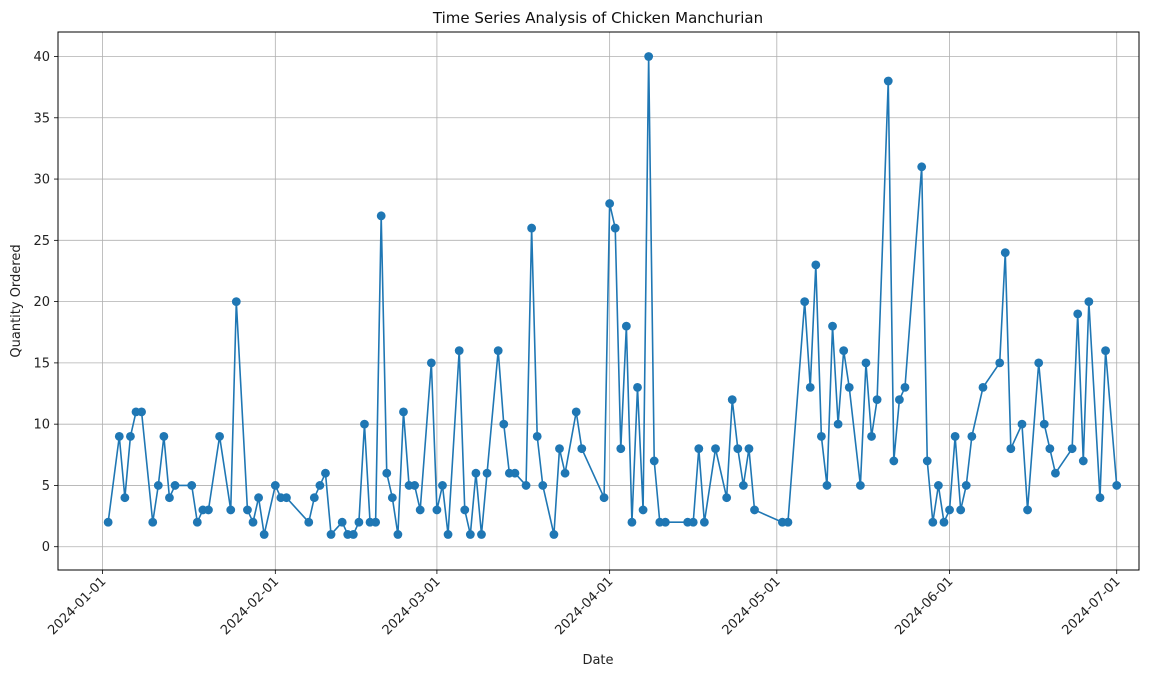 Image resolution: width=1151 pixels, height=677 pixels. What do you see at coordinates (46, 486) in the screenshot?
I see `y-tick-label: 5` at bounding box center [46, 486].